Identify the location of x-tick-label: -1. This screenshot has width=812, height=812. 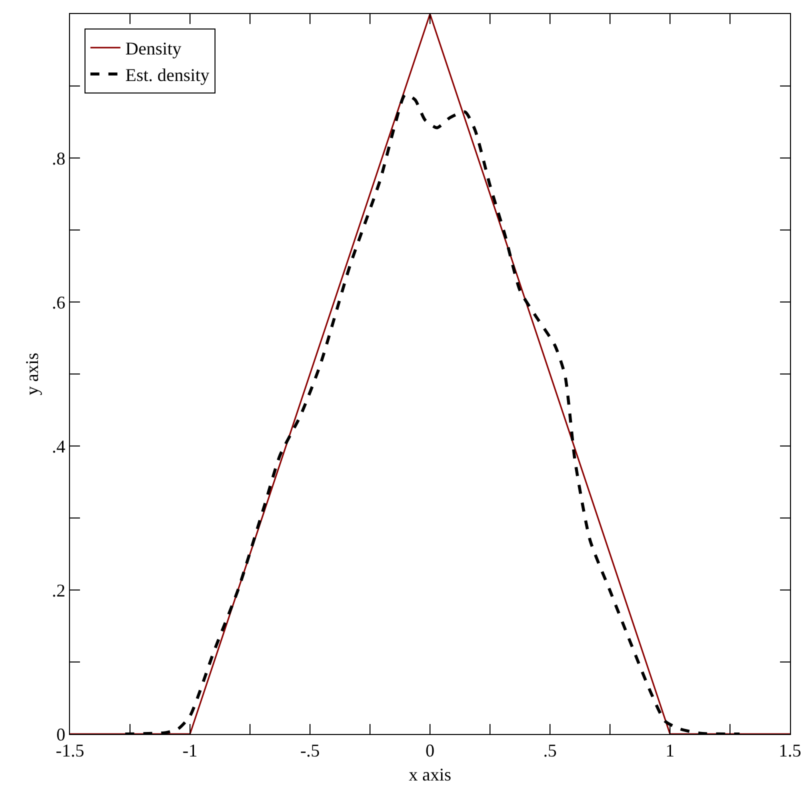
(190, 750).